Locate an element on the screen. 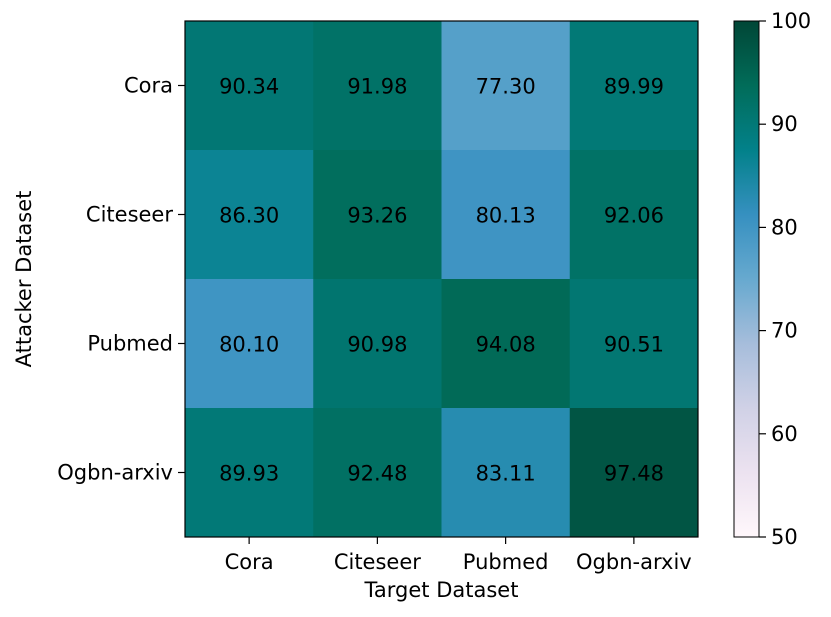 The width and height of the screenshot is (831, 617). cell-value-label: 90.51 is located at coordinates (634, 345).